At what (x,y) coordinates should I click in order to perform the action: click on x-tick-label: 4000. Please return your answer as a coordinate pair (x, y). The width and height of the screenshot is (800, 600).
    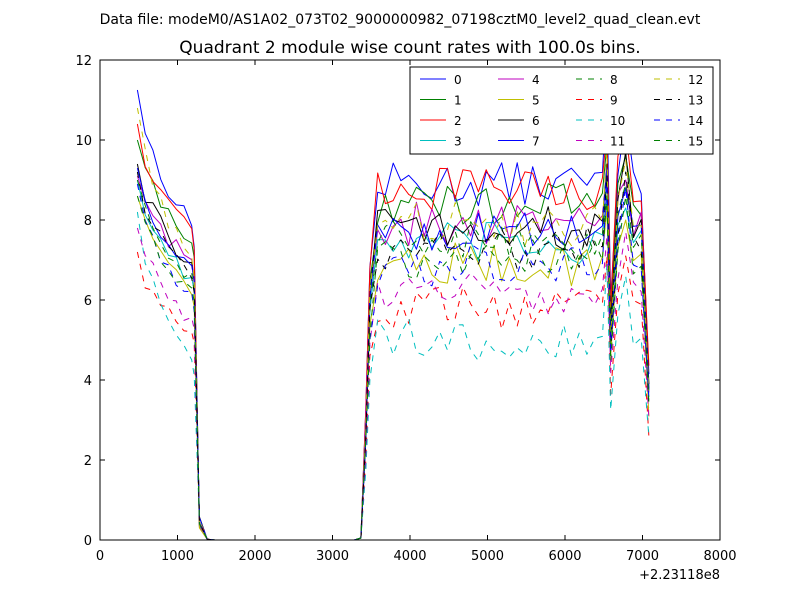
    Looking at the image, I should click on (409, 556).